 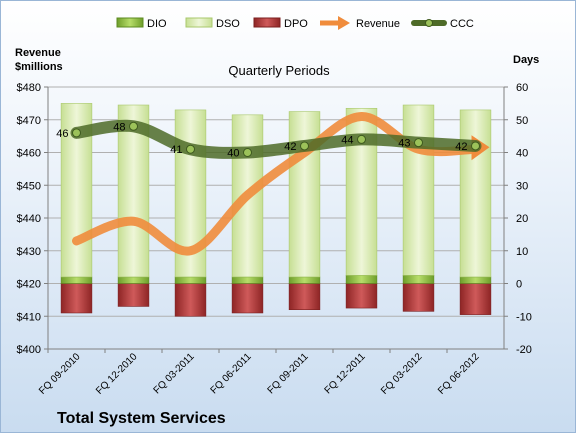 What do you see at coordinates (130, 22) in the screenshot?
I see `legend-swatch-dio` at bounding box center [130, 22].